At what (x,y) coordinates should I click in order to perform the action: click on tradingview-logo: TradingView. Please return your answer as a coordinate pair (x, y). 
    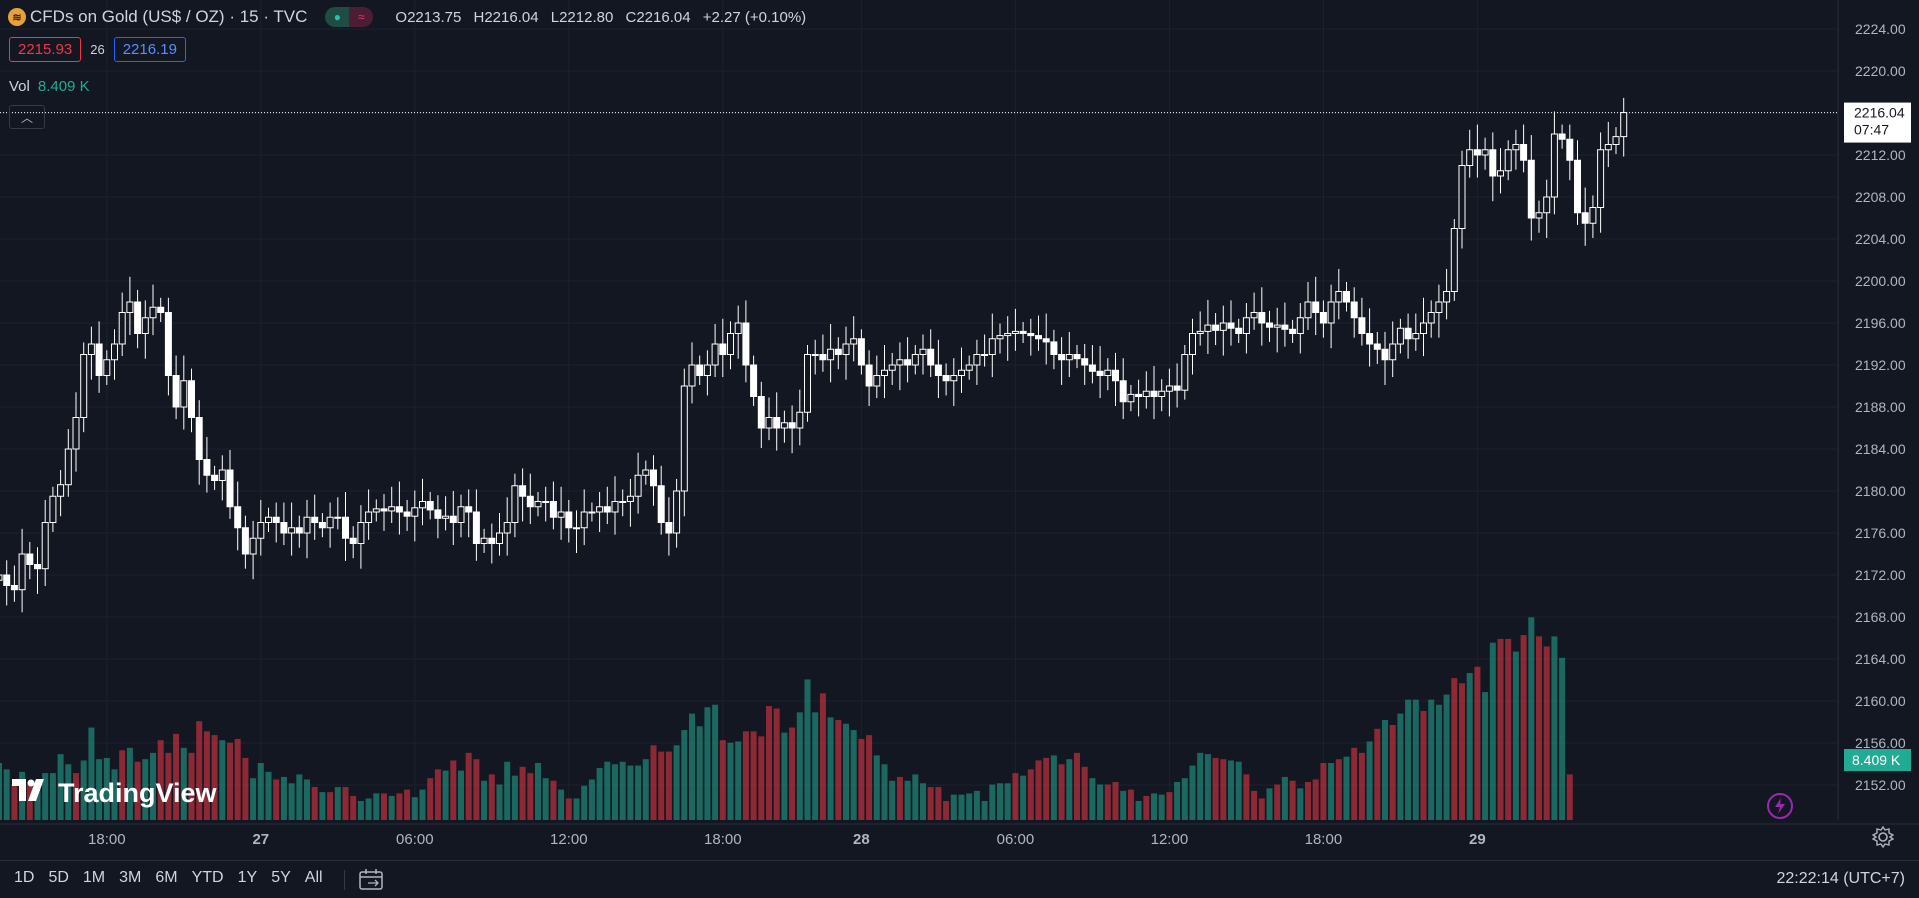
    Looking at the image, I should click on (114, 793).